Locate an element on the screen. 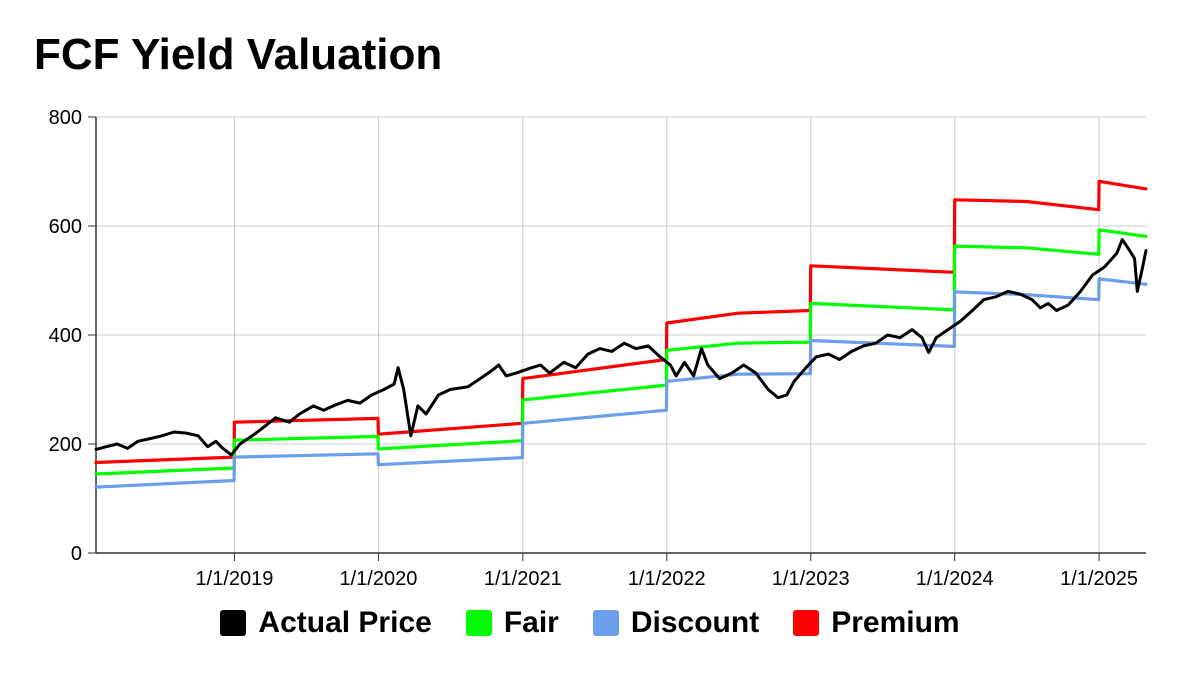 The width and height of the screenshot is (1180, 678). x-tick-label-4: 1/1/2023 is located at coordinates (811, 579).